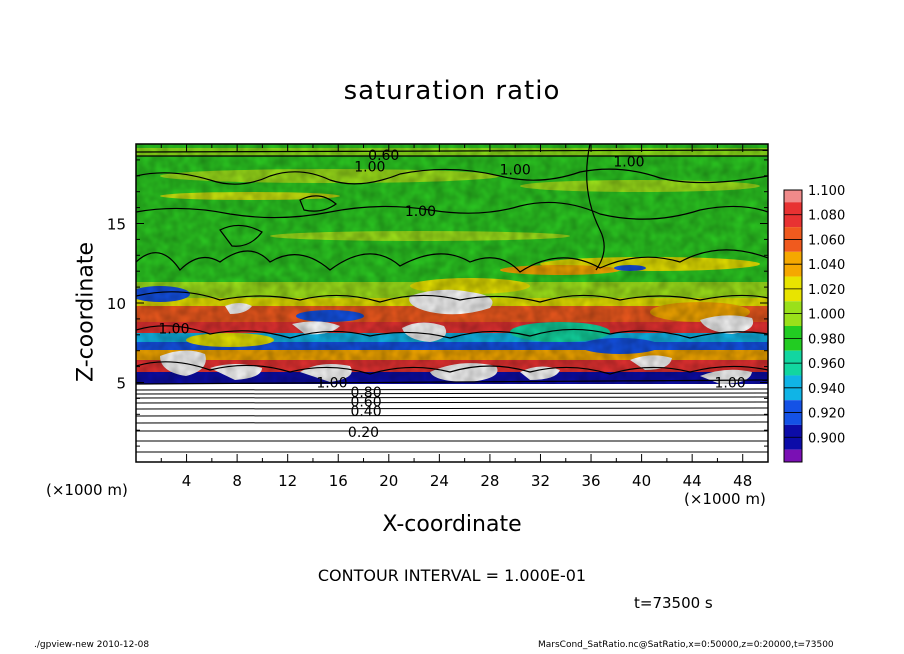  Describe the element at coordinates (826, 438) in the screenshot. I see `colorbar-label: 0.900` at that location.